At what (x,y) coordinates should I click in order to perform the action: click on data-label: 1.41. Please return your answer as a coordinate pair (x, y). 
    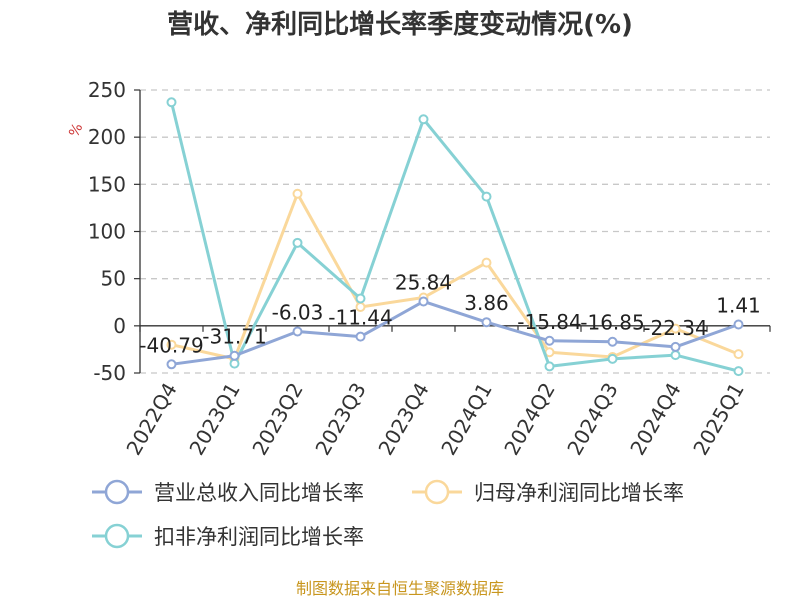
    Looking at the image, I should click on (738, 306).